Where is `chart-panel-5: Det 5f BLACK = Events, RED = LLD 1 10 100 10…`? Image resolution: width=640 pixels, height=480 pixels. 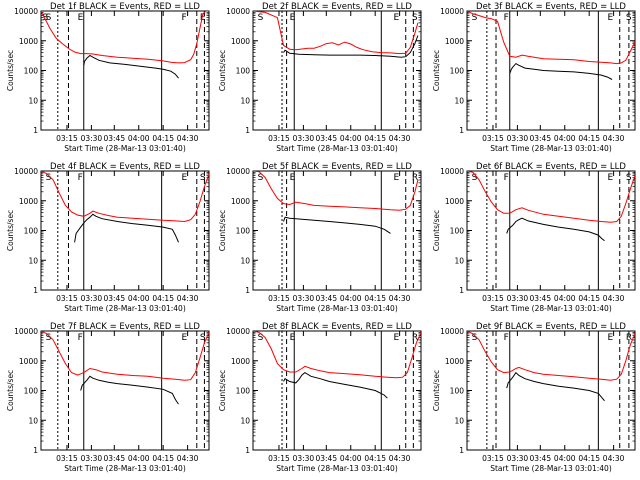
chart-panel-5: Det 5f BLACK = Events, RED = LLD 1 10 100 10… is located at coordinates (320, 237).